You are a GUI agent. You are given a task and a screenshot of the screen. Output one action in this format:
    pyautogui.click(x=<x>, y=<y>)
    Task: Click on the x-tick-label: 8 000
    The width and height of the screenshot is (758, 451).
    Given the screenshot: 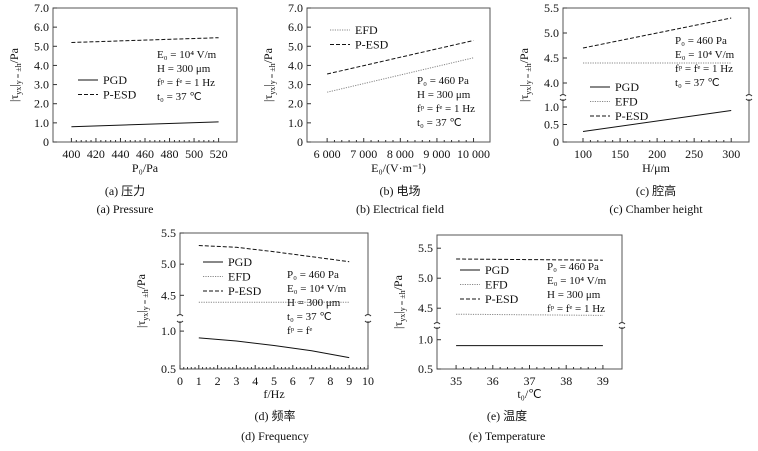 What is the action you would take?
    pyautogui.click(x=400, y=154)
    